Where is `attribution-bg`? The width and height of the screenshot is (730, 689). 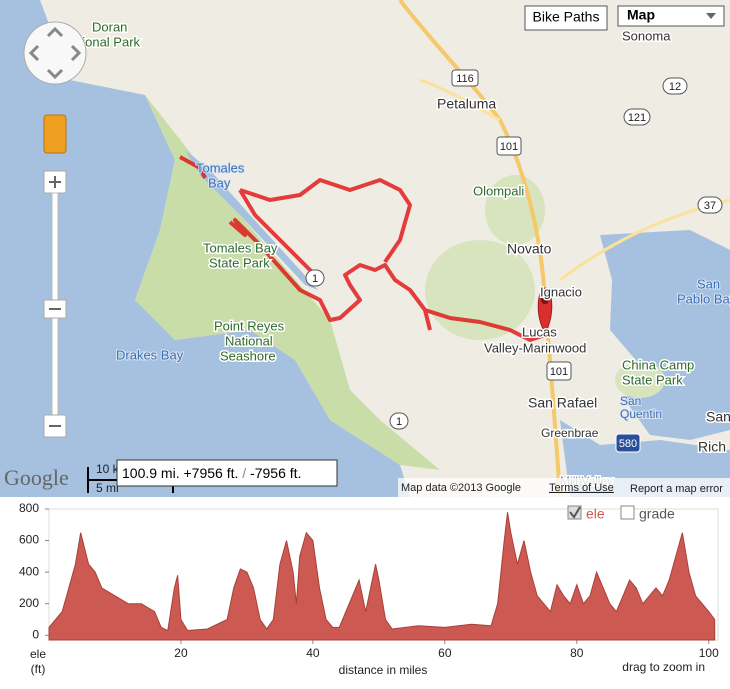 attribution-bg is located at coordinates (564, 487).